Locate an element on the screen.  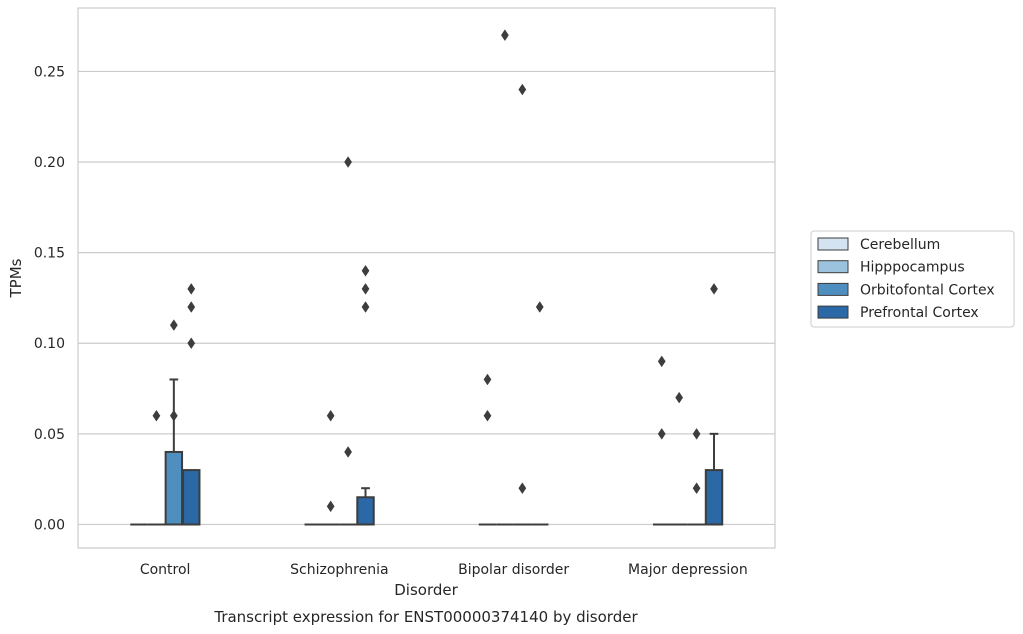
legend-label: Hipppocampus is located at coordinates (912, 268).